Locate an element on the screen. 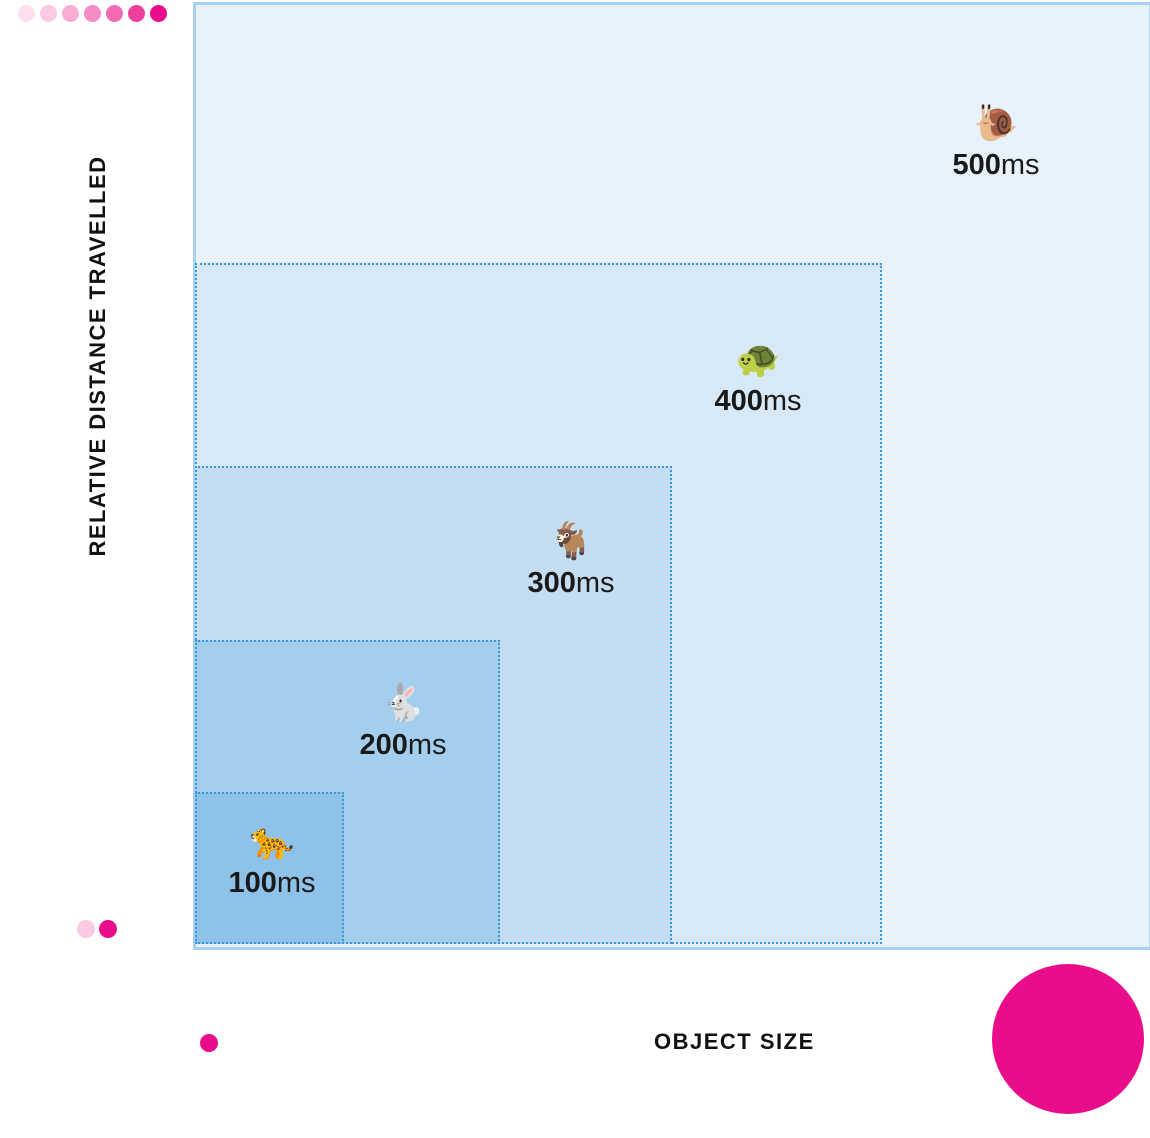  rabbit-icon: 🐇 is located at coordinates (403, 703).